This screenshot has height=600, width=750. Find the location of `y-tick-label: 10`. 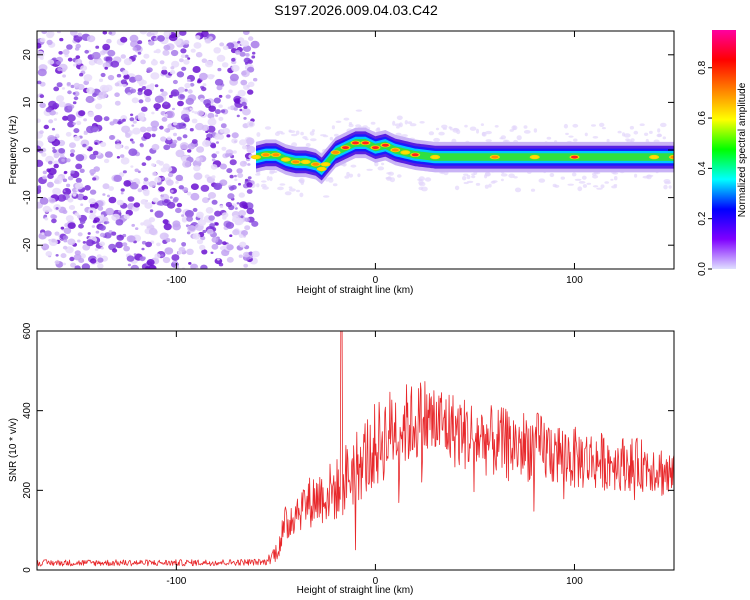

y-tick-label: 10 is located at coordinates (27, 102).